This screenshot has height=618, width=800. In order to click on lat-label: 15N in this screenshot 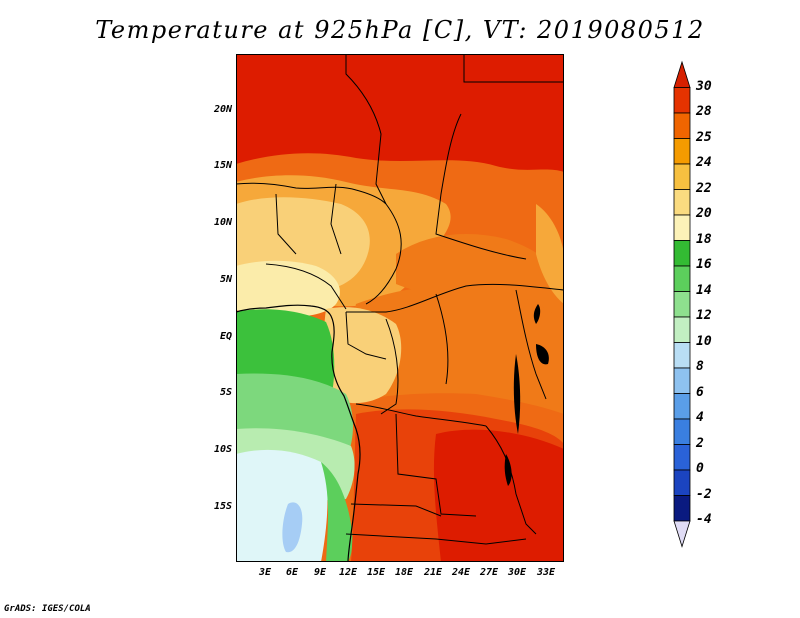, I will do `click(222, 165)`.